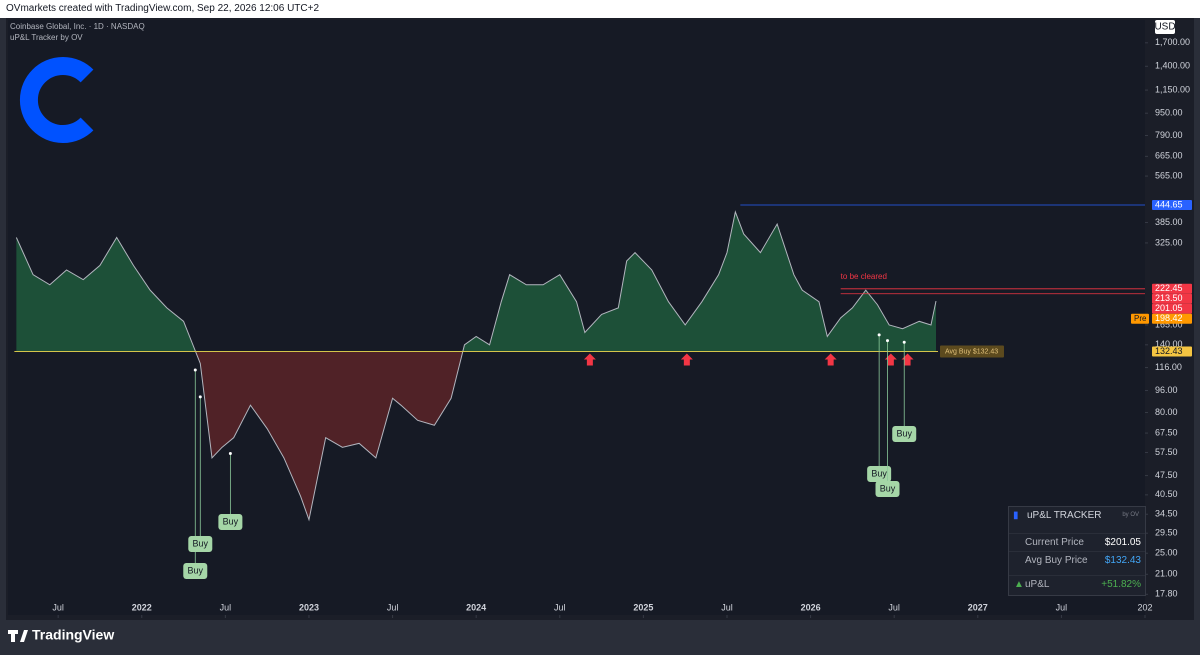 The image size is (1200, 655). Describe the element at coordinates (1064, 515) in the screenshot. I see `tracker-title: uP&L TRACKER` at that location.